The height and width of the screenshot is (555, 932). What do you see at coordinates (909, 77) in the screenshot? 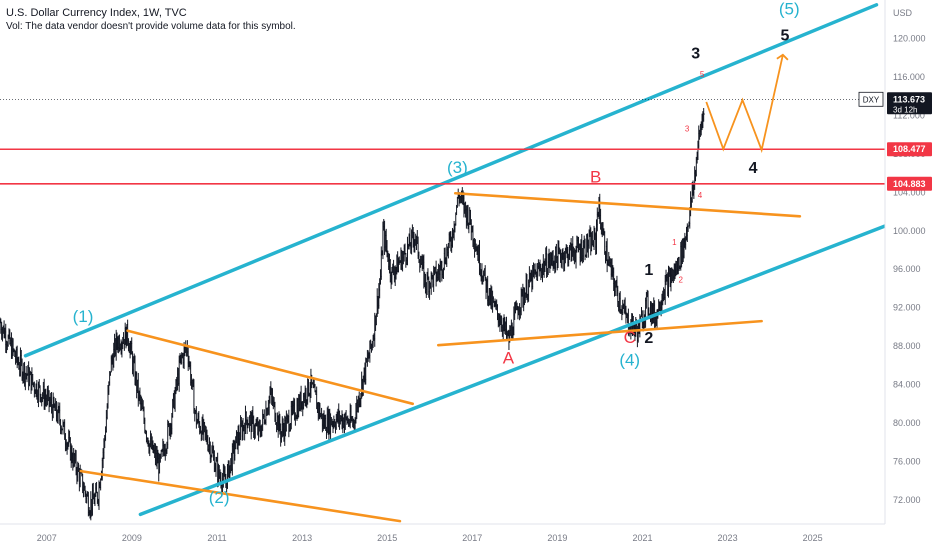
I see `y-tick-label: 116.000` at bounding box center [909, 77].